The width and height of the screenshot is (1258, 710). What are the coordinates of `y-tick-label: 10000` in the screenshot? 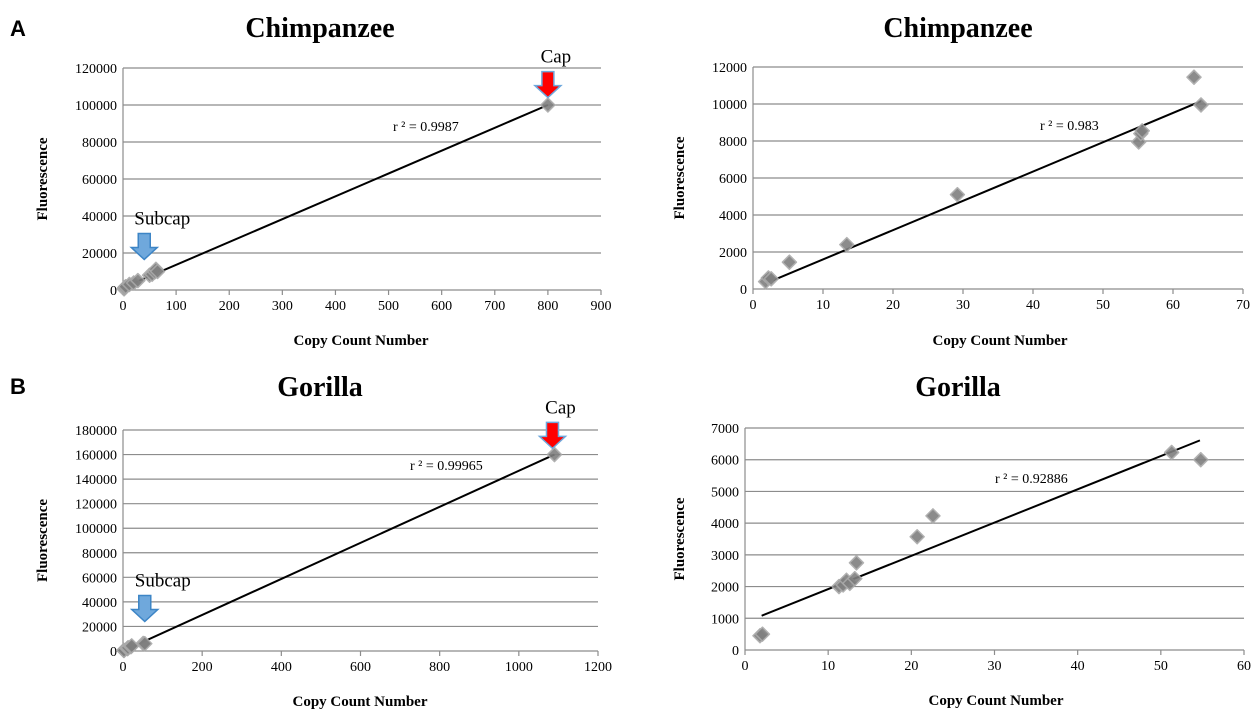 It's located at (729, 105).